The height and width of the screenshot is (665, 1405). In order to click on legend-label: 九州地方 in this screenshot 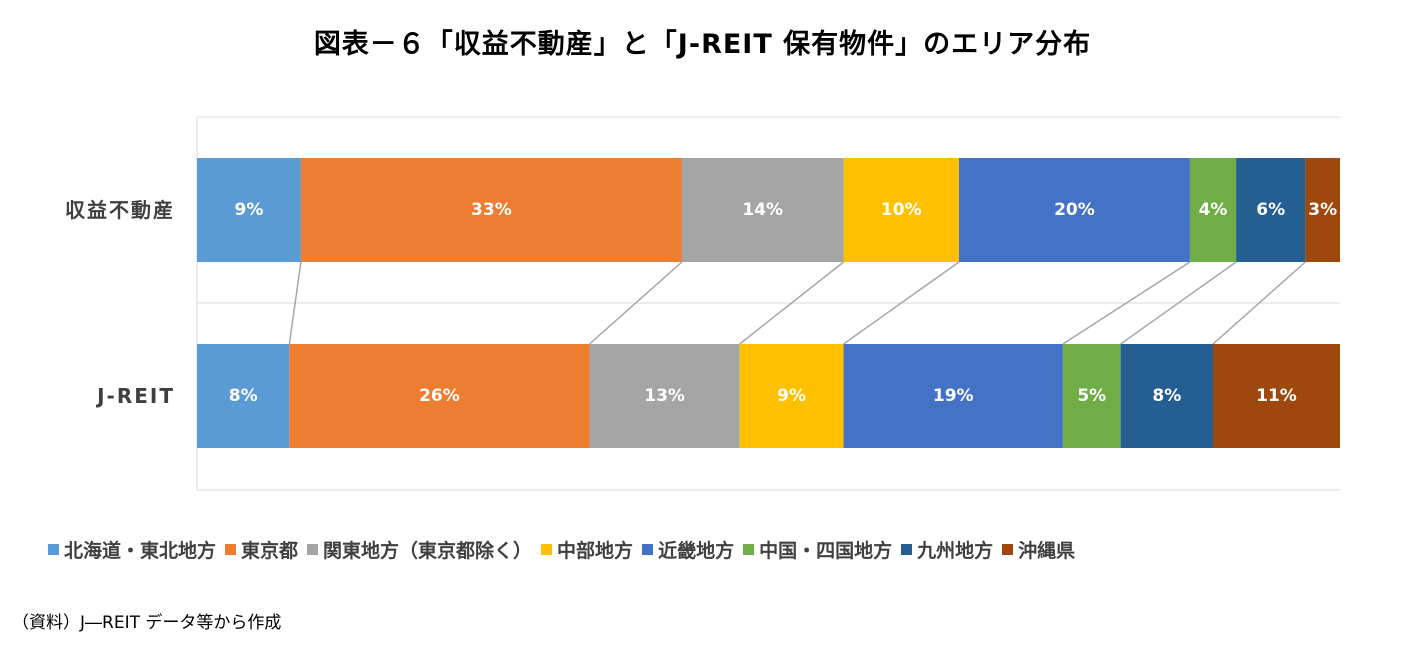, I will do `click(955, 550)`.